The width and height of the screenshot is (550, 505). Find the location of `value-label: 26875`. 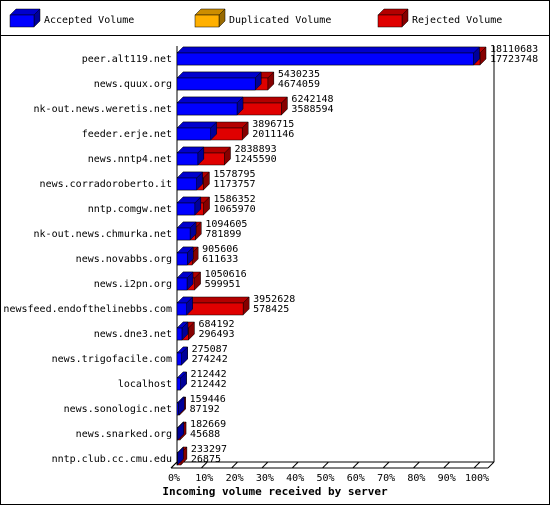

value-label: 26875 is located at coordinates (206, 459).